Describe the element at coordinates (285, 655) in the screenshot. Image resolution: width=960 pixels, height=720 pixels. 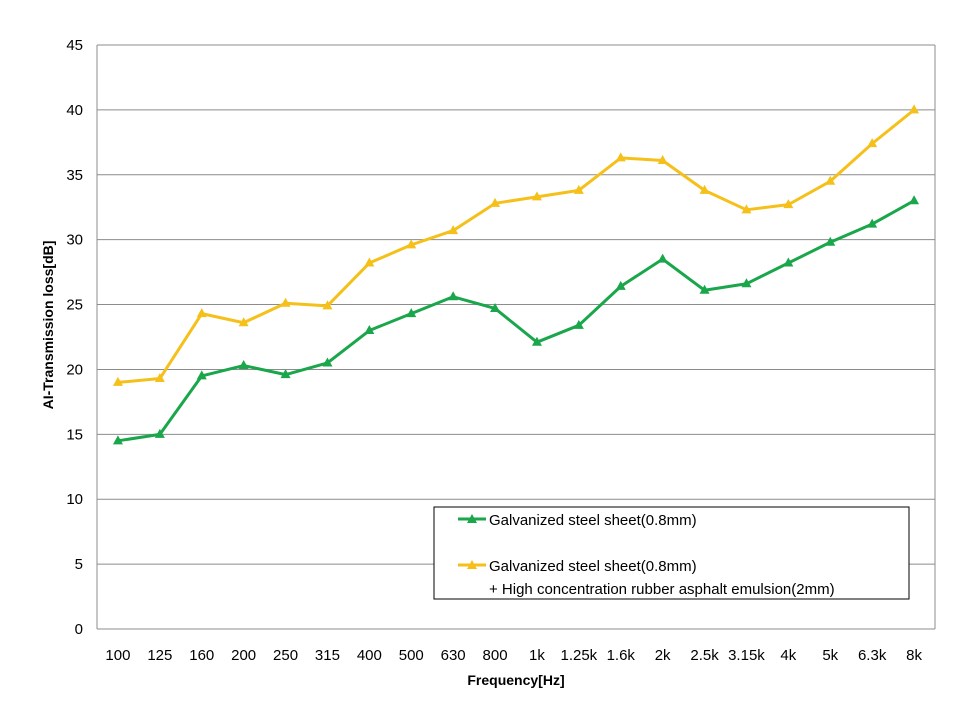
I see `x-tick-label: 250` at that location.